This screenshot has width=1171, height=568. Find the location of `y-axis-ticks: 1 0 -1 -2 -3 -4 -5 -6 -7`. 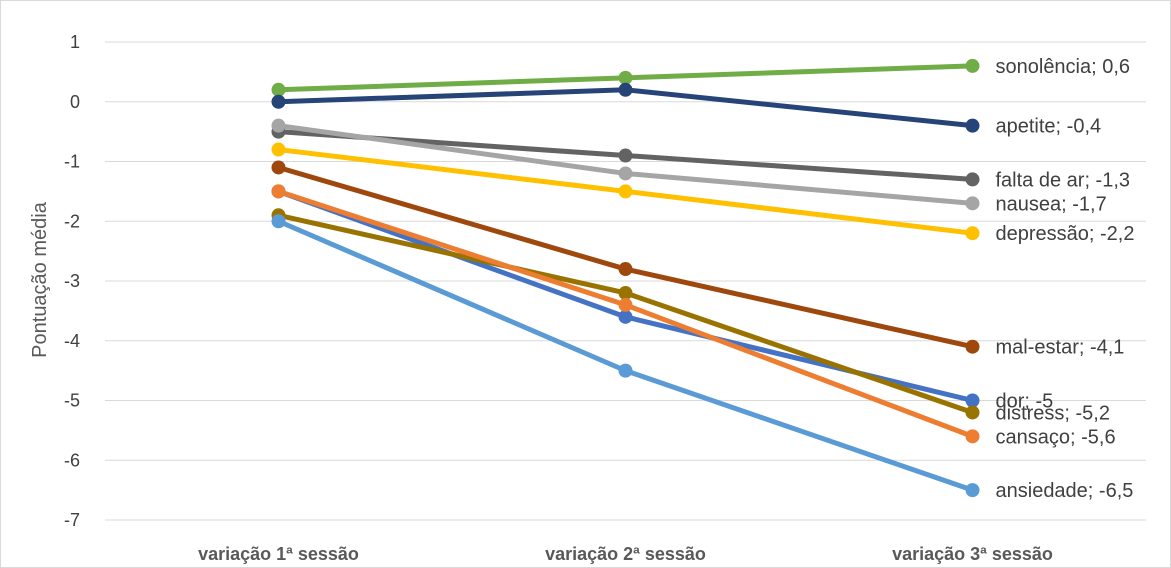

y-axis-ticks: 1 0 -1 -2 -3 -4 -5 -6 -7 is located at coordinates (72, 281).